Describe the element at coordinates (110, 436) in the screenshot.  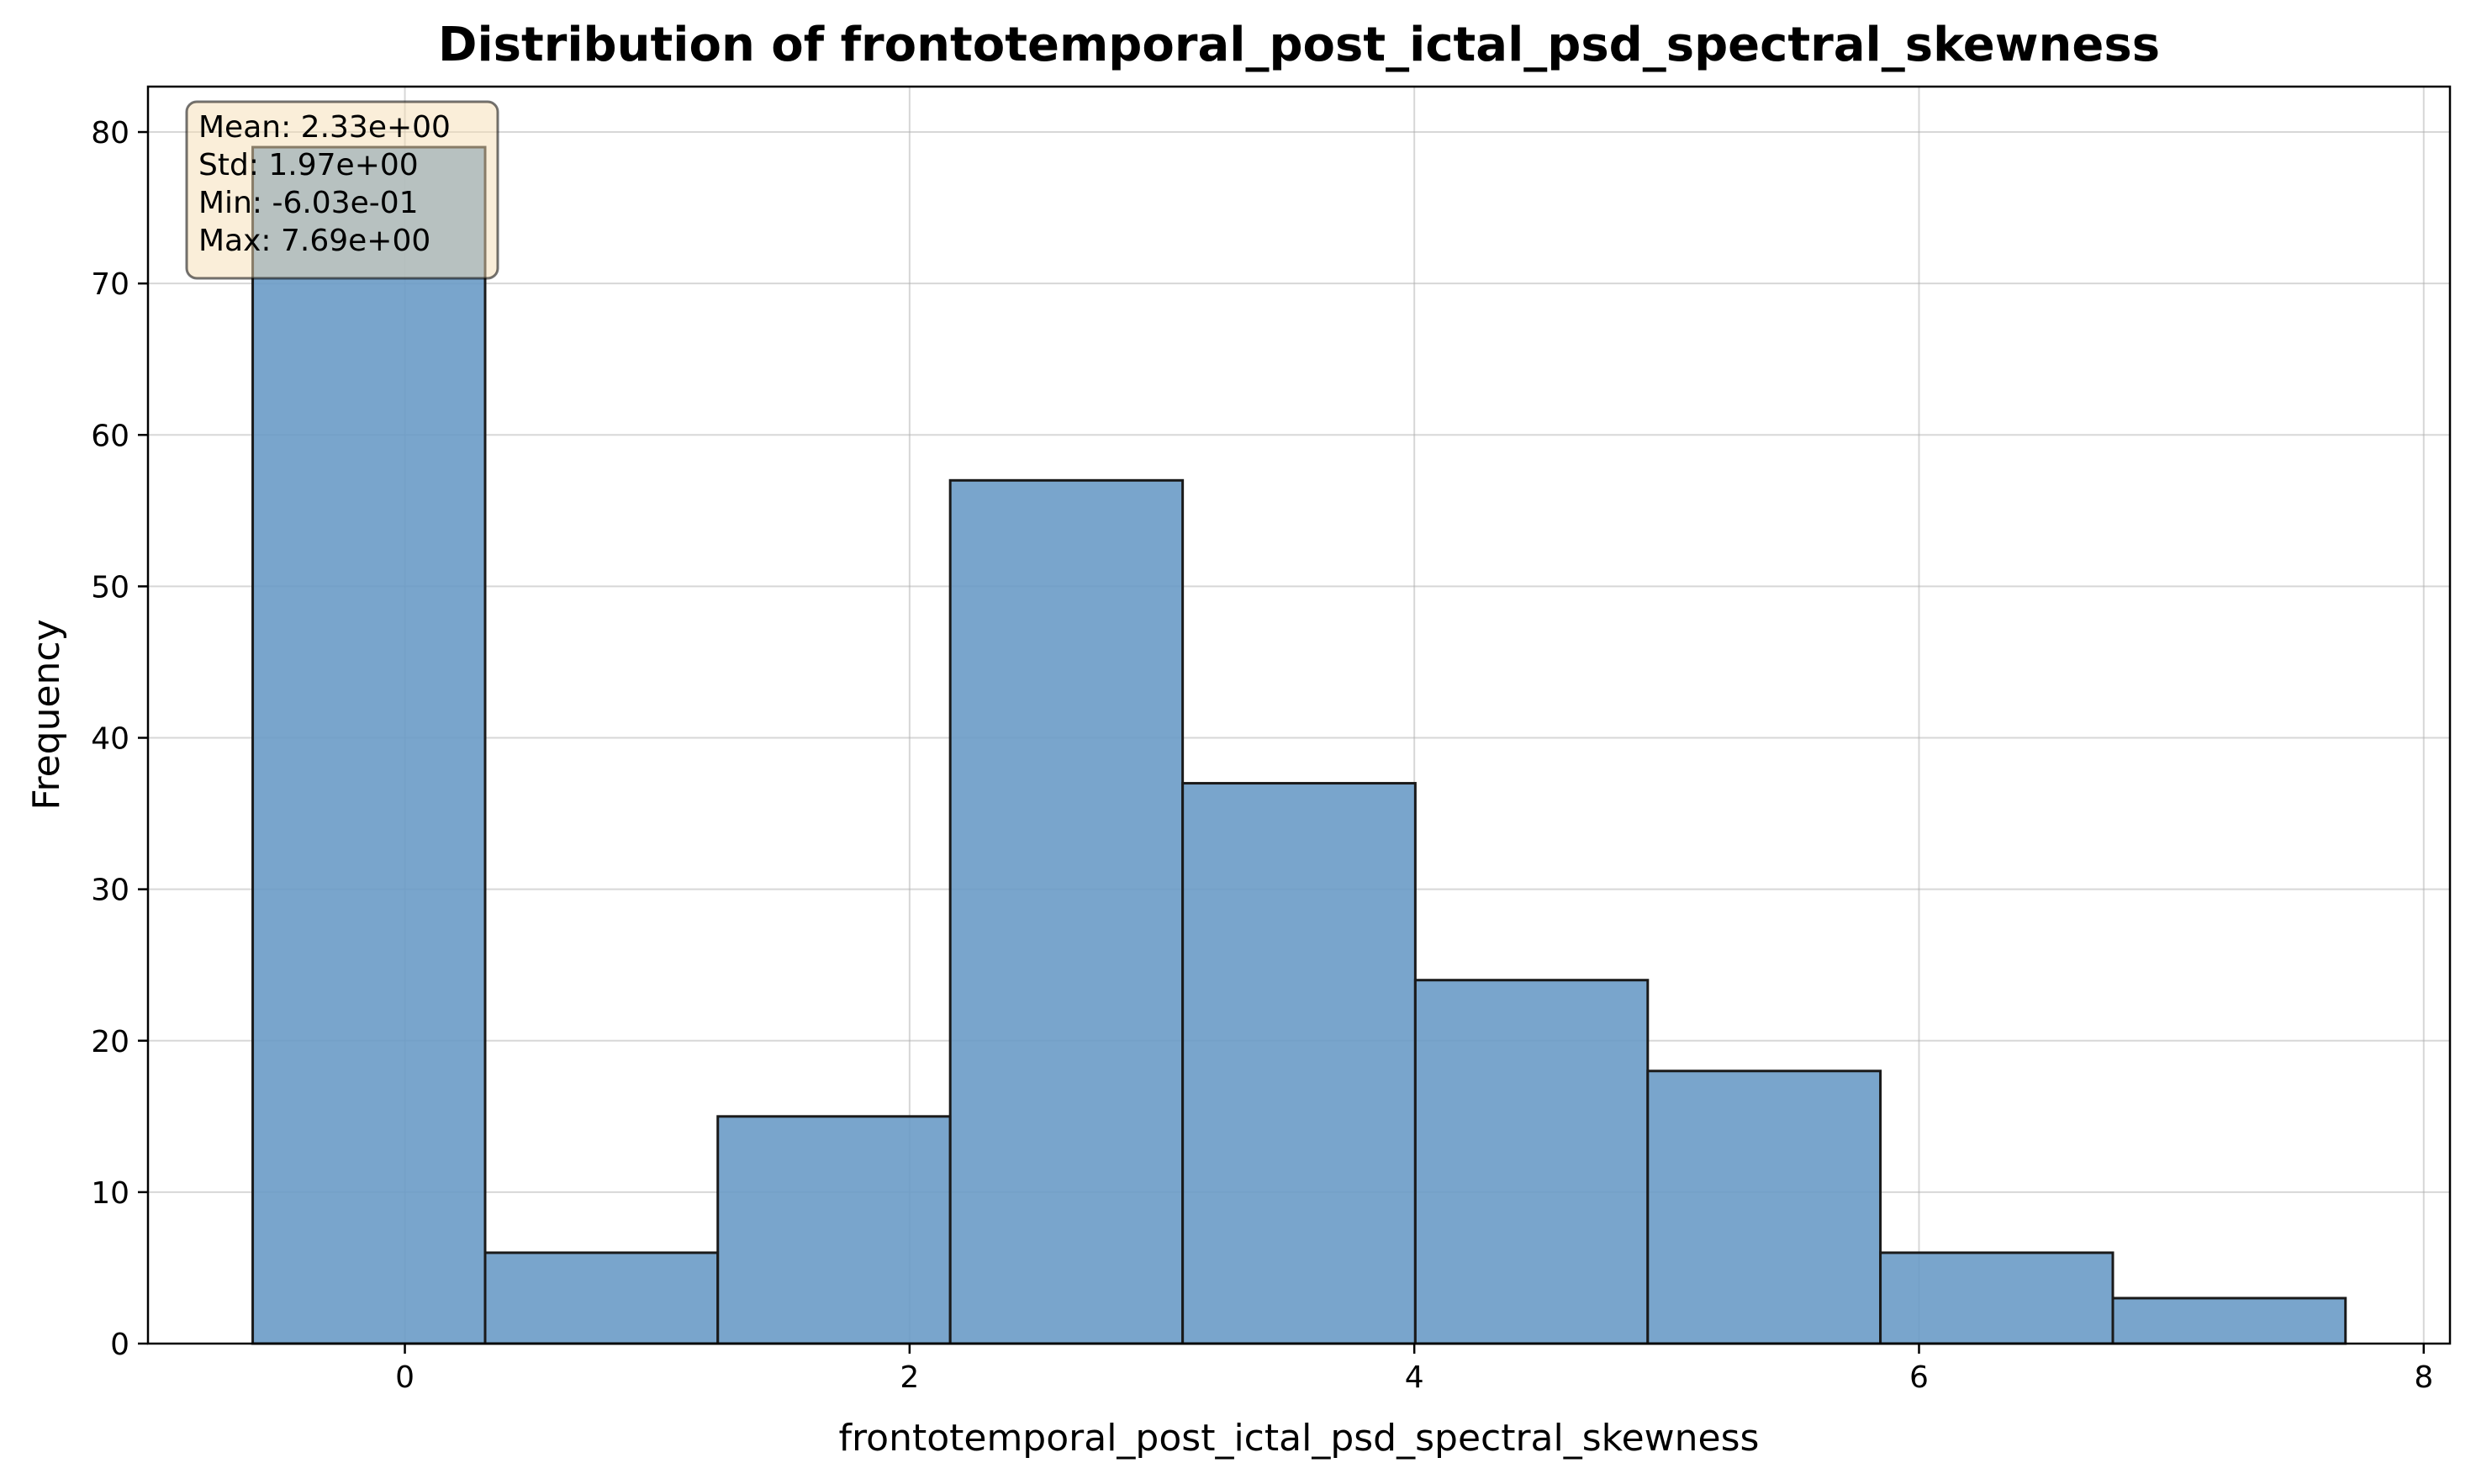
I see `y-tick-label: 60` at that location.